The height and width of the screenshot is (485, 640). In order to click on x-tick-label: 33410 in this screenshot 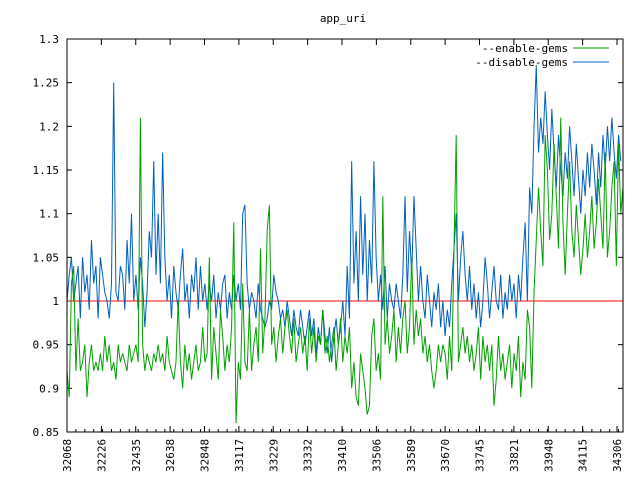, I will do `click(342, 455)`.